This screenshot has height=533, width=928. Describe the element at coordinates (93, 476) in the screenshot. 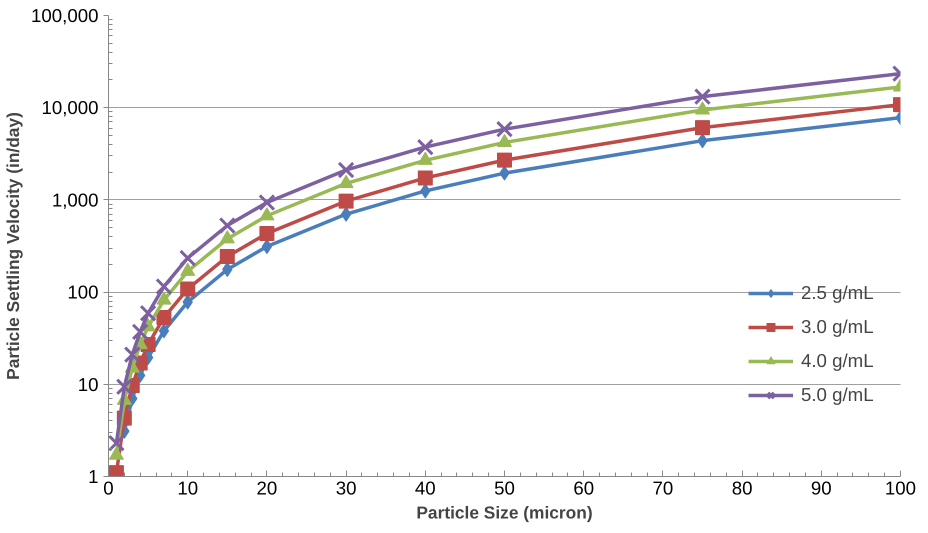

I see `y-tick-label: 1` at that location.